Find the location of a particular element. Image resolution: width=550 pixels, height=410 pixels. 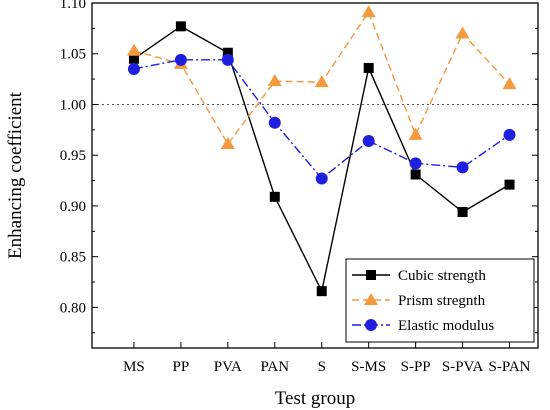

x-axis-title: Test group is located at coordinates (315, 398).